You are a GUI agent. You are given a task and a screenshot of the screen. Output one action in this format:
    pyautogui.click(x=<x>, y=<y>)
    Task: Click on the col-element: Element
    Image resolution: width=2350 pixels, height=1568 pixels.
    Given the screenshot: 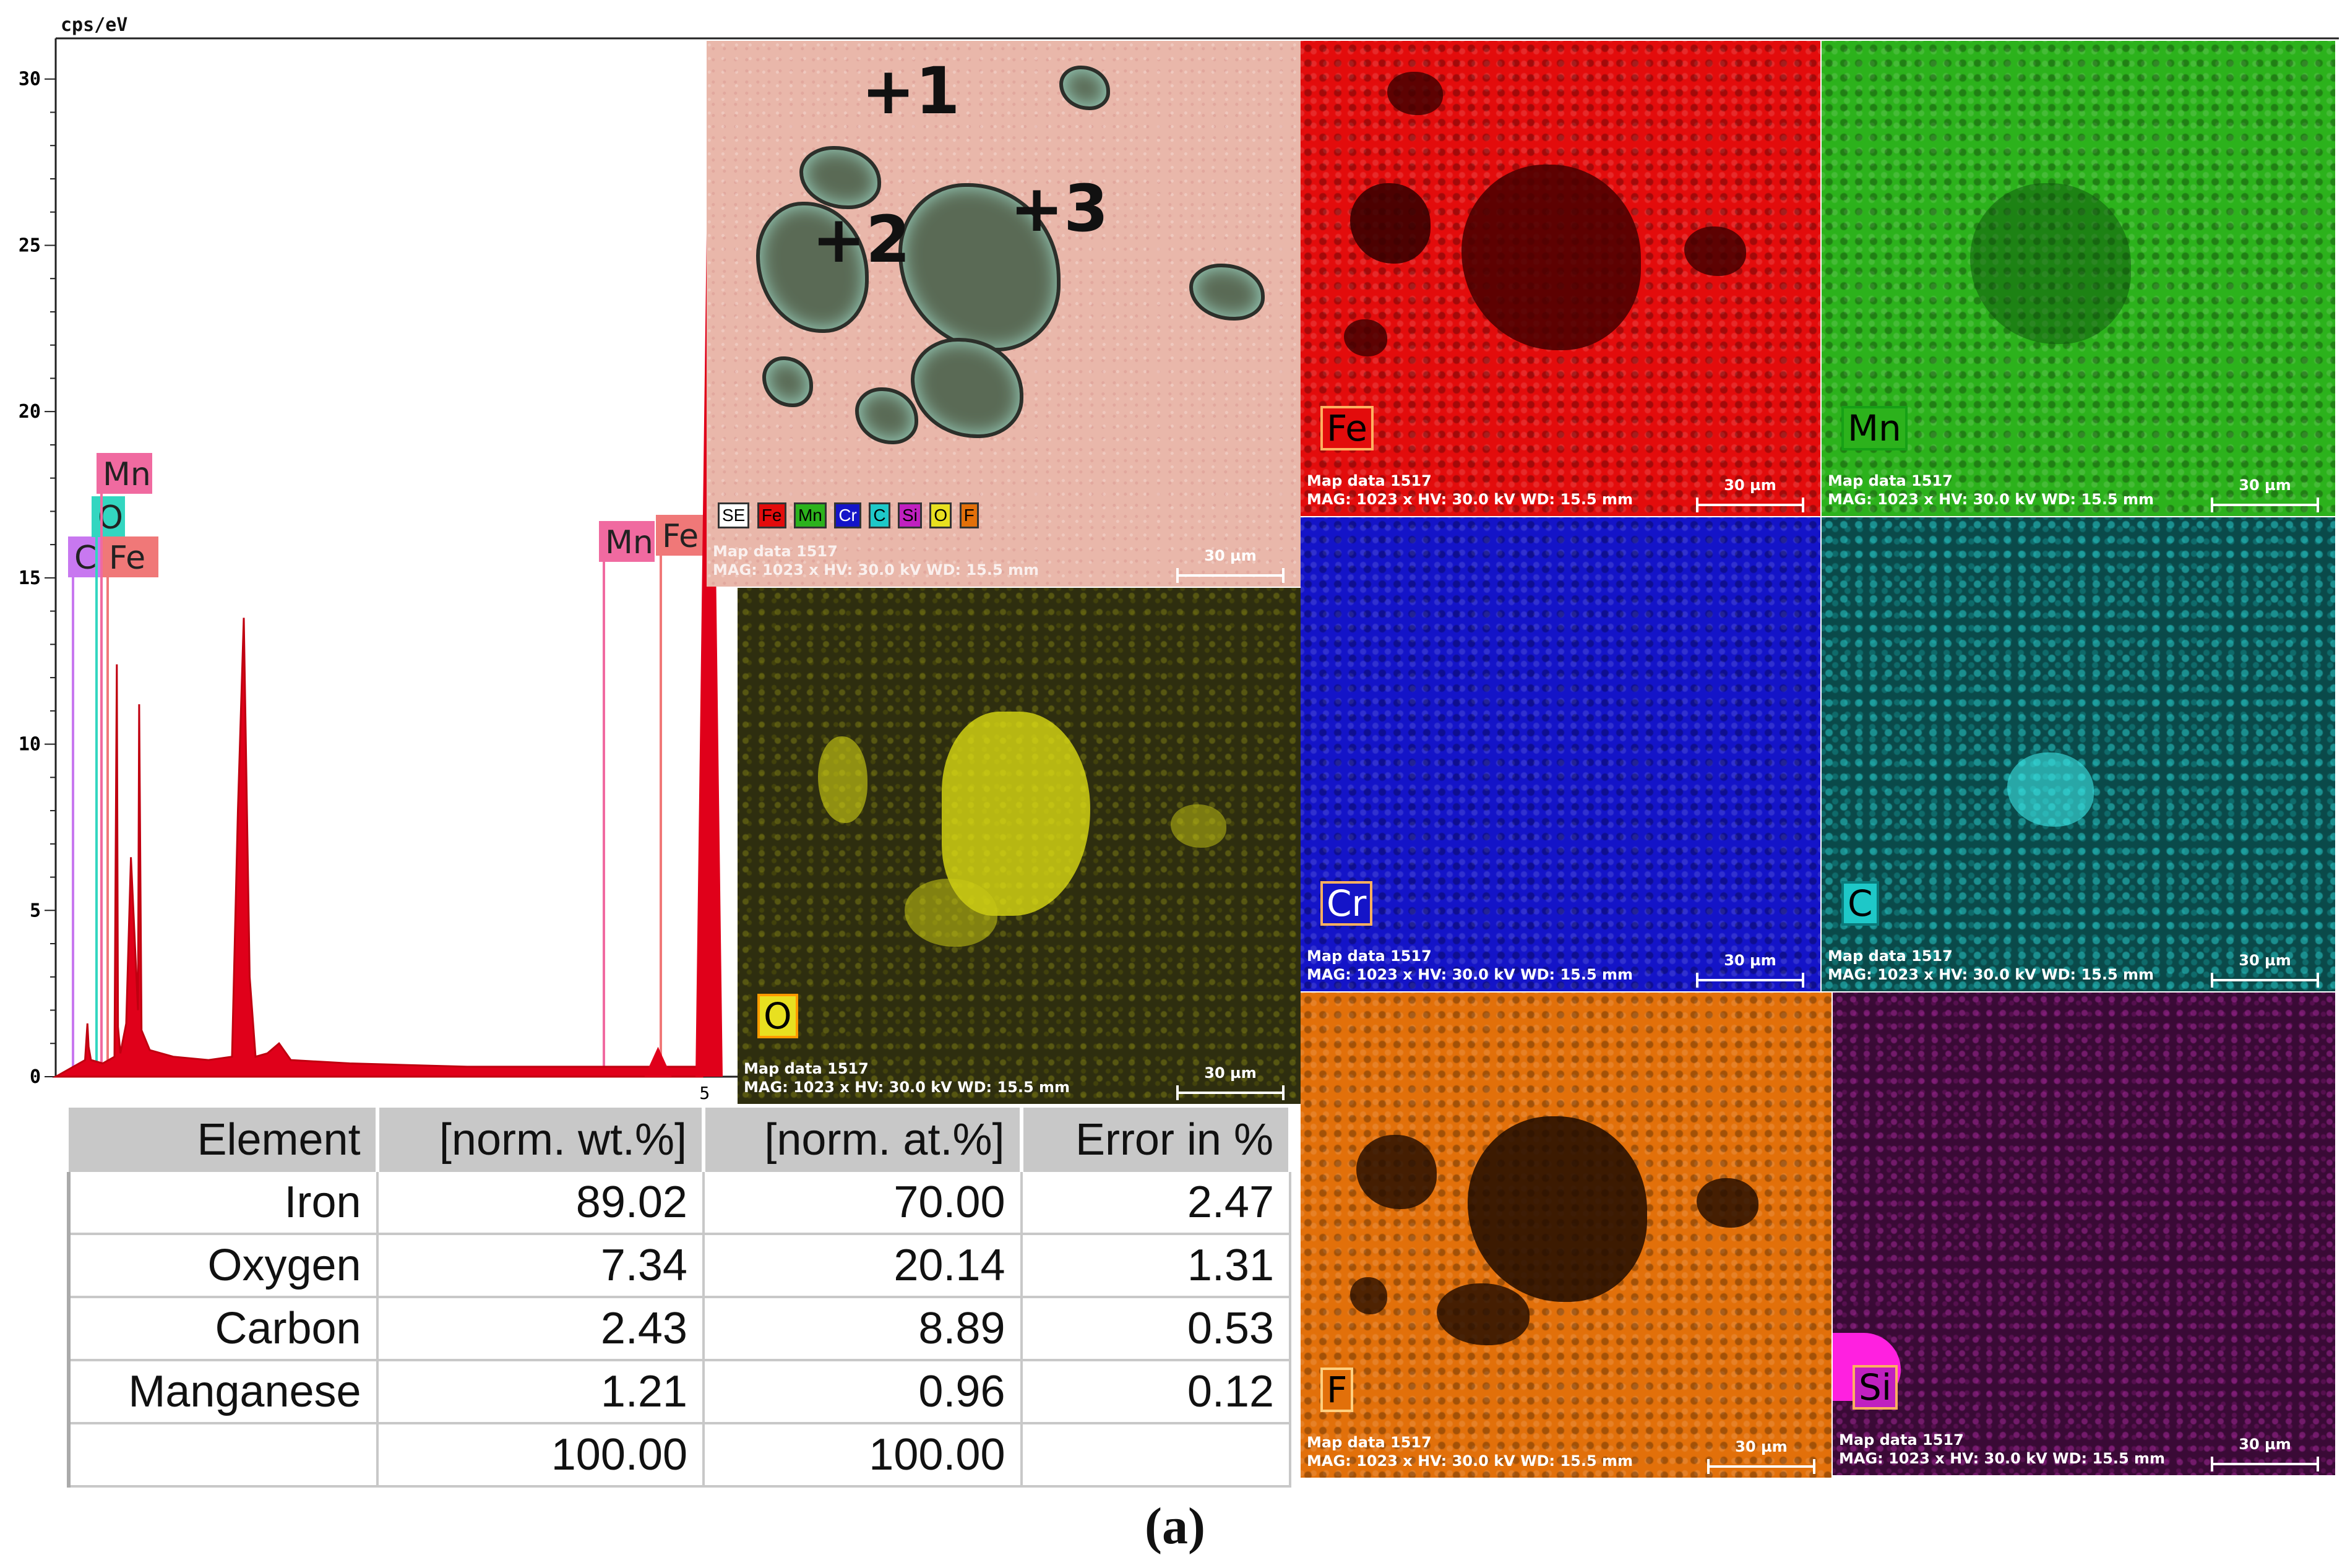 What is the action you would take?
    pyautogui.click(x=224, y=1140)
    